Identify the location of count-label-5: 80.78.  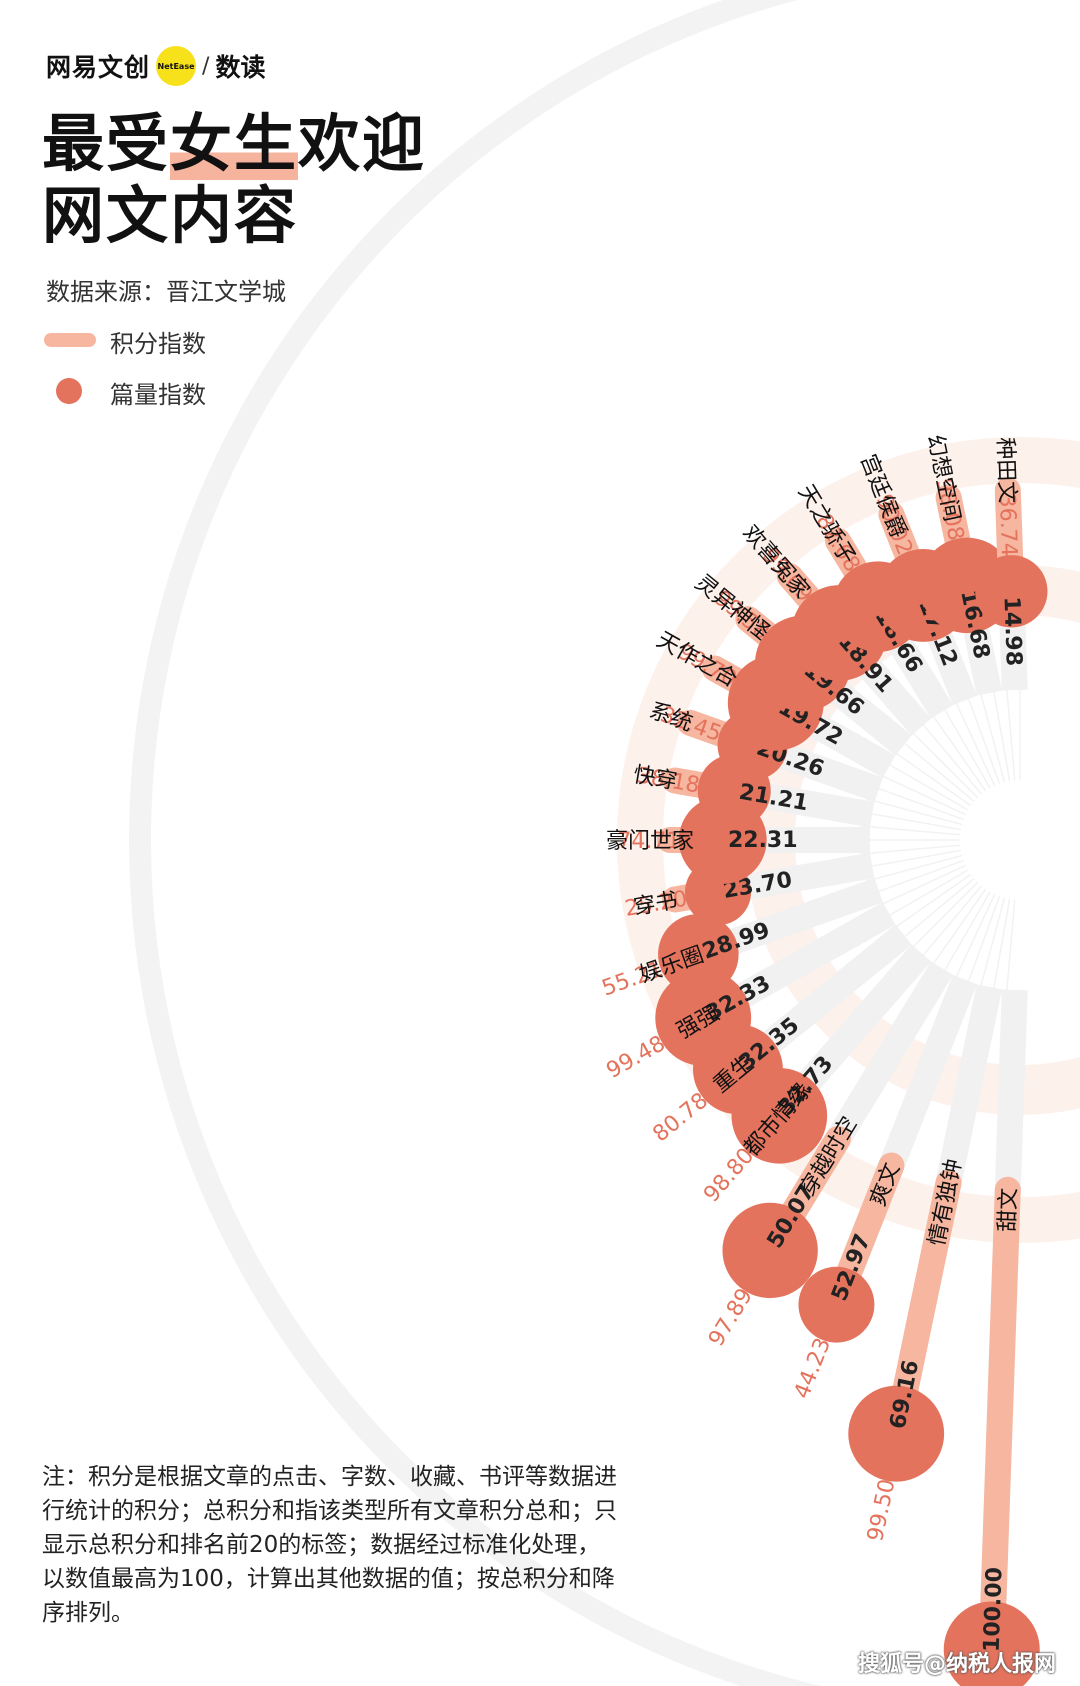
(680, 1117).